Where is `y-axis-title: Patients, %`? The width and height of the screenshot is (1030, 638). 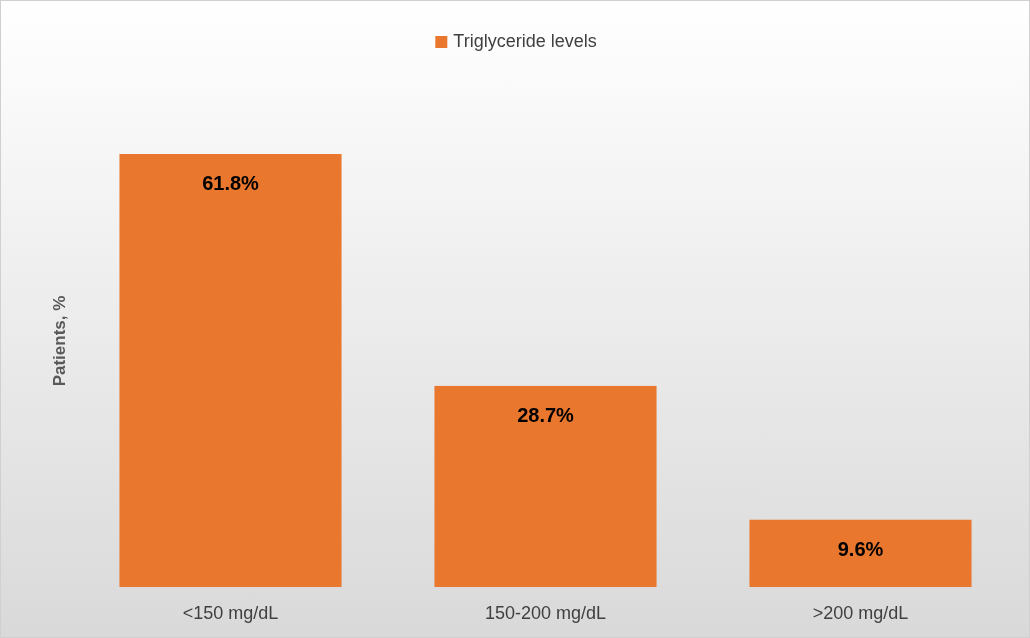
y-axis-title: Patients, % is located at coordinates (59, 341).